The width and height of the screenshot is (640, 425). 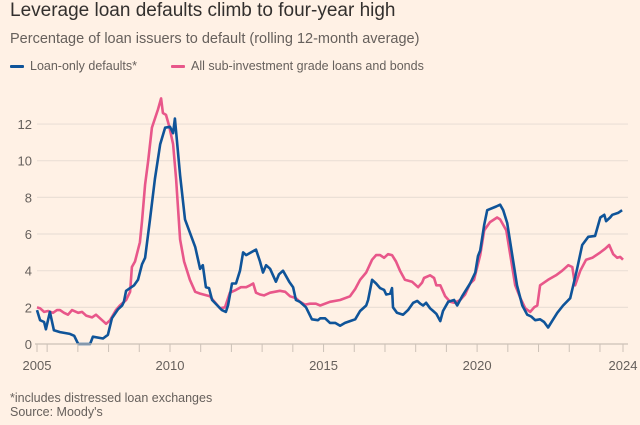 What do you see at coordinates (477, 365) in the screenshot?
I see `x-tick-label: 2020` at bounding box center [477, 365].